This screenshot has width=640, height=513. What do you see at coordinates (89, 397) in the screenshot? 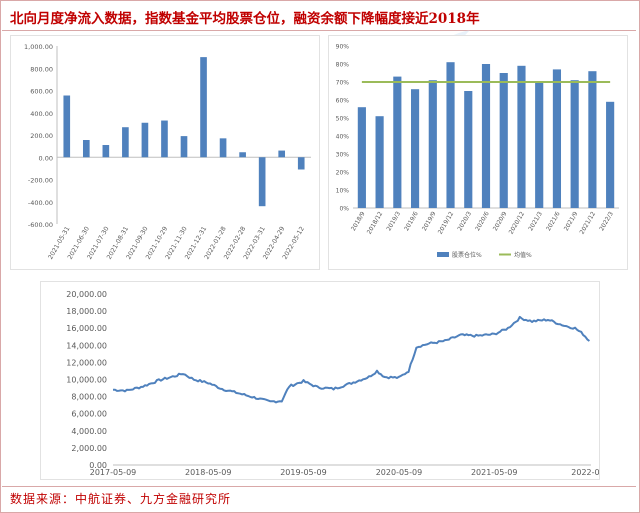
I see `y-tick-label: 8,000.00` at bounding box center [89, 397].